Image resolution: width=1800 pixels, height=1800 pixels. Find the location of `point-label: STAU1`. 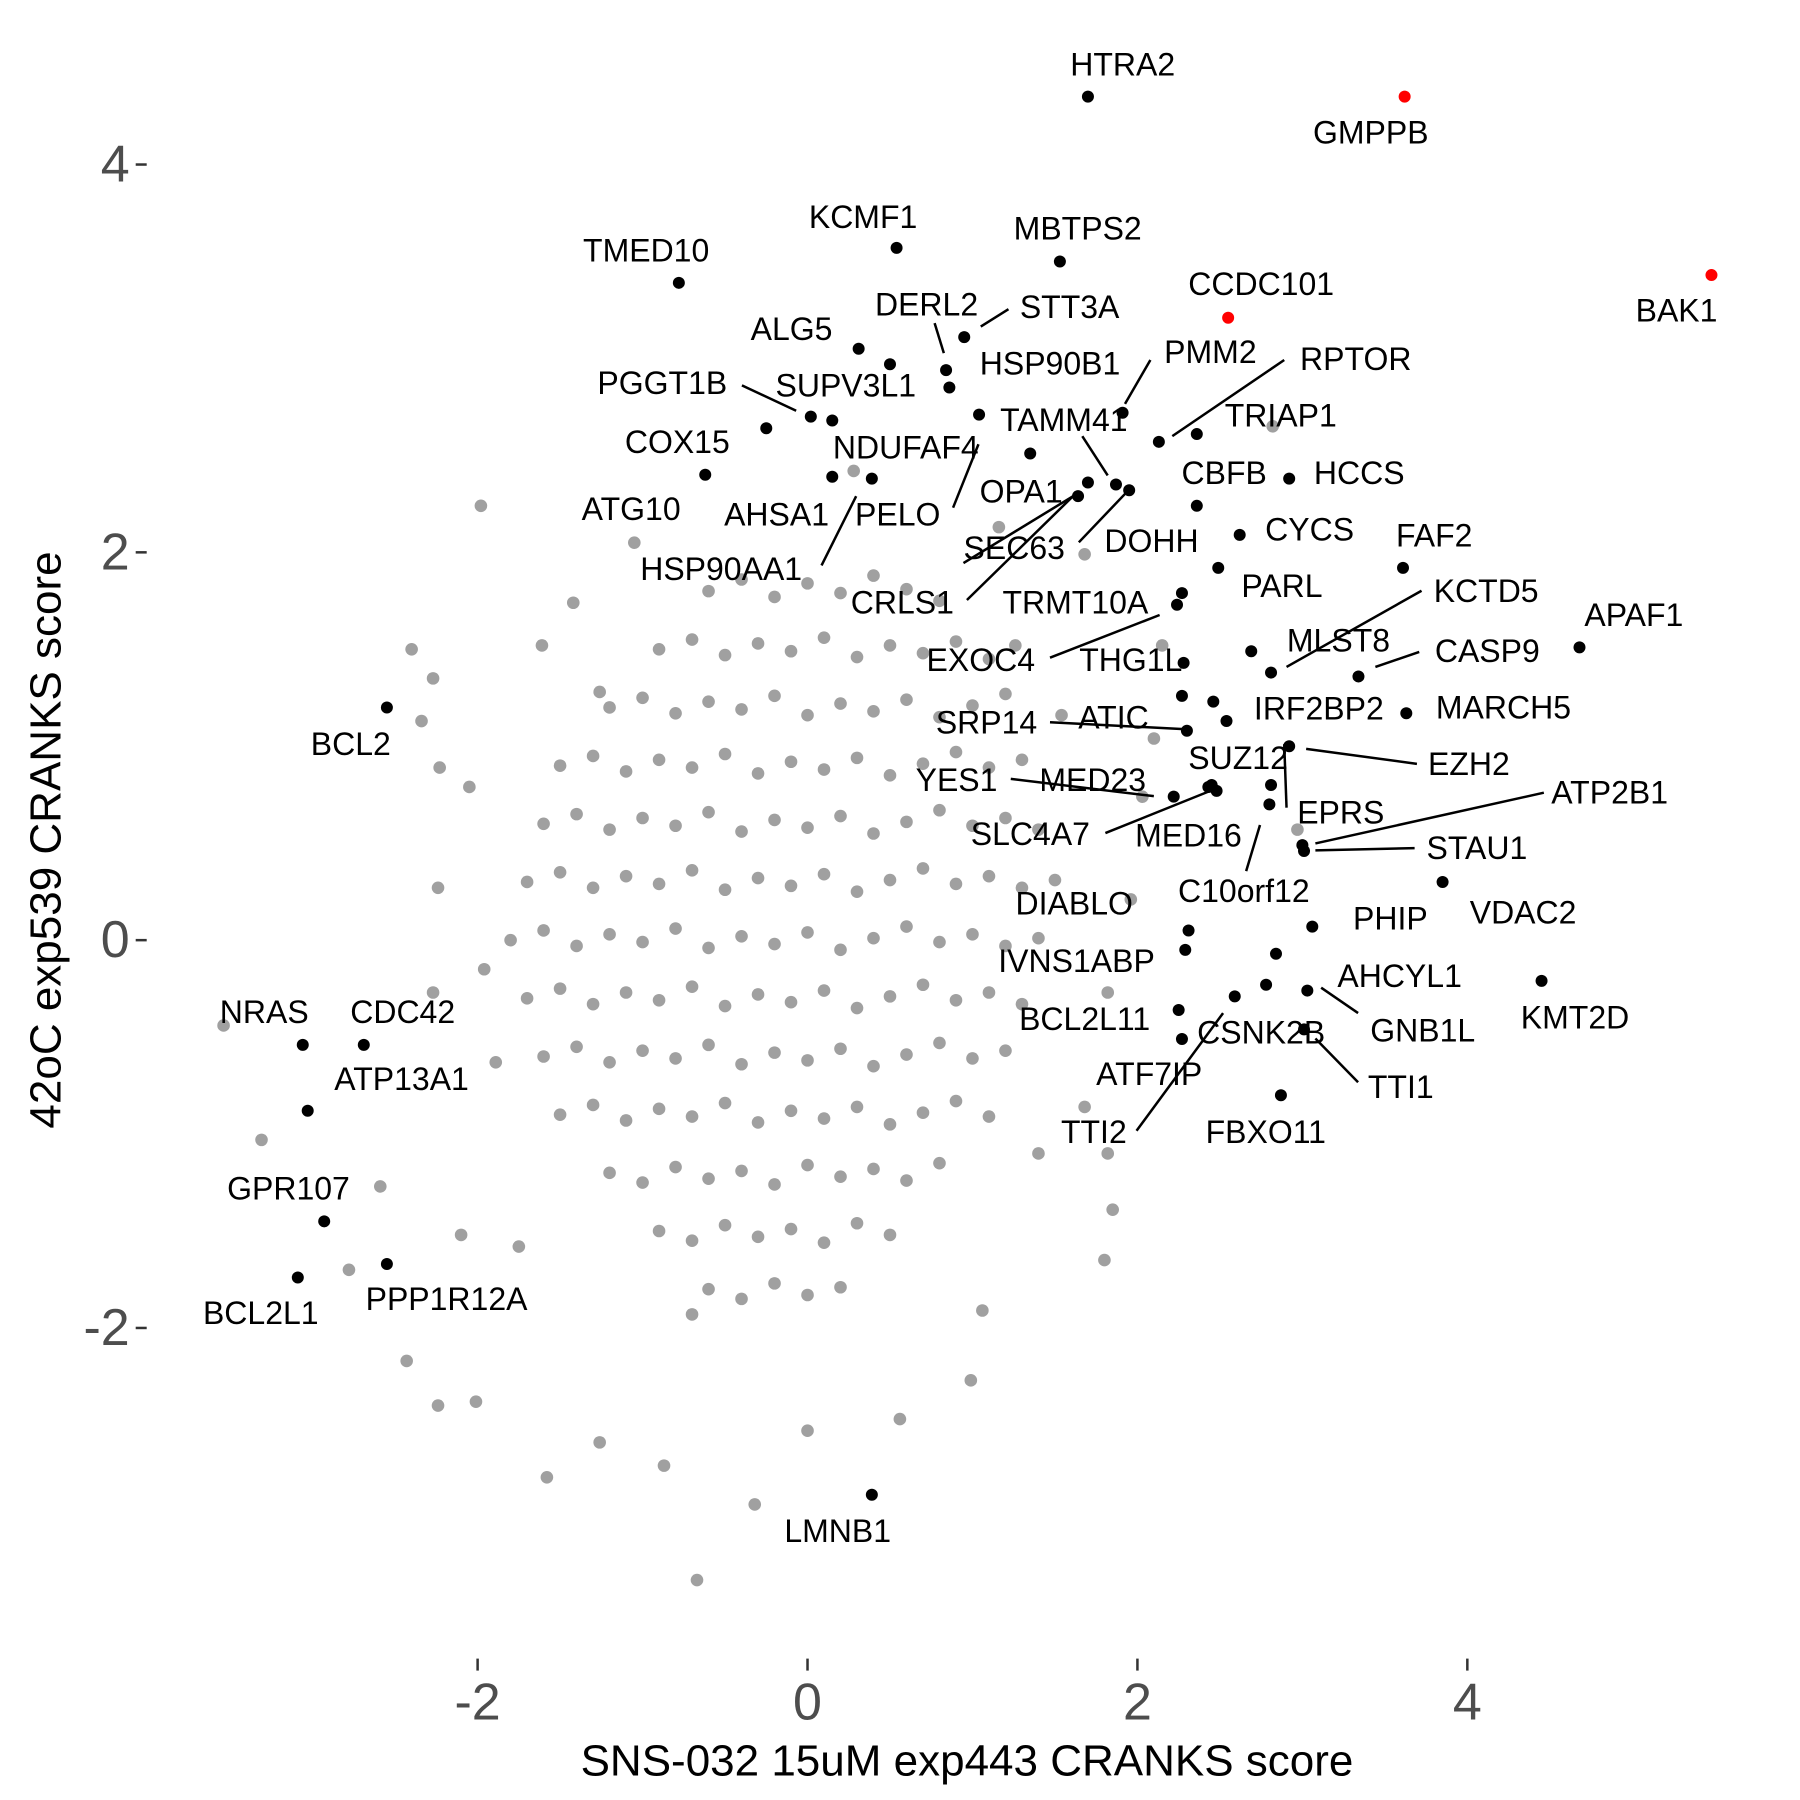

point-label: STAU1 is located at coordinates (1477, 848).